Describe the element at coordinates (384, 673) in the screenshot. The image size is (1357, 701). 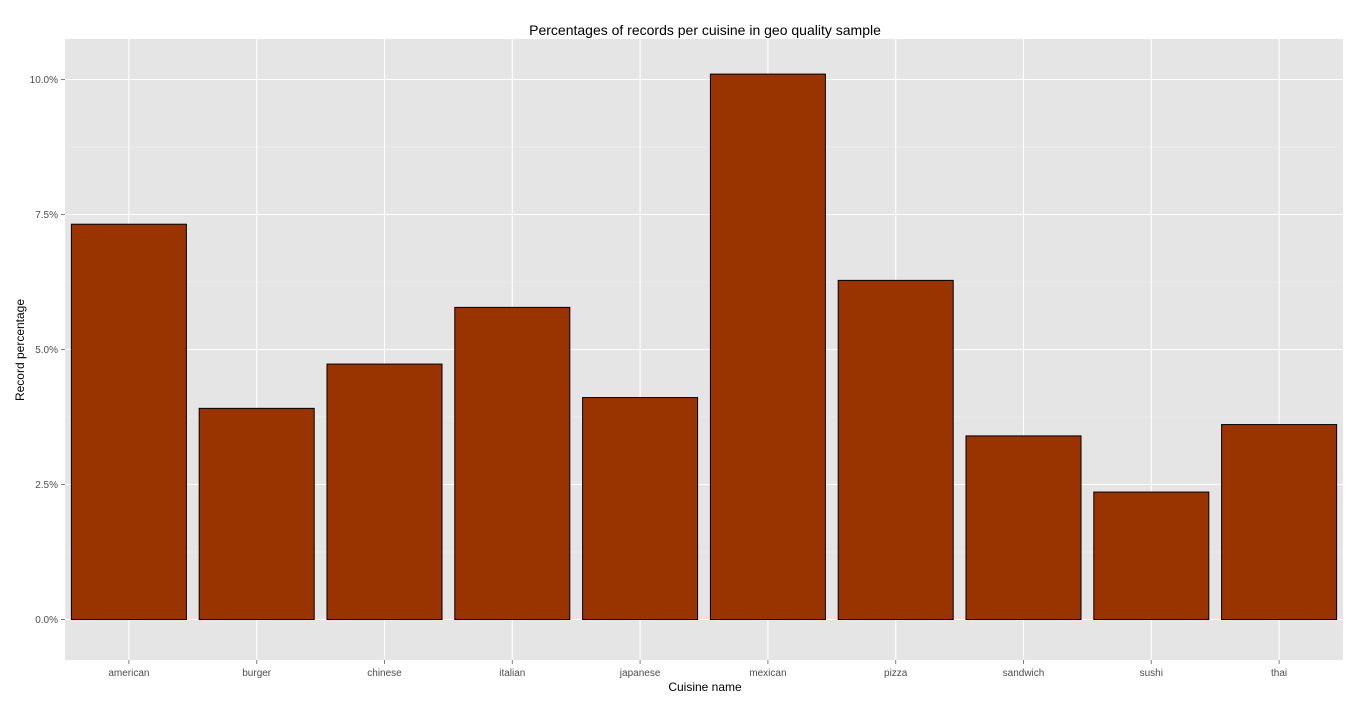
I see `x-tick-label: chinese` at that location.